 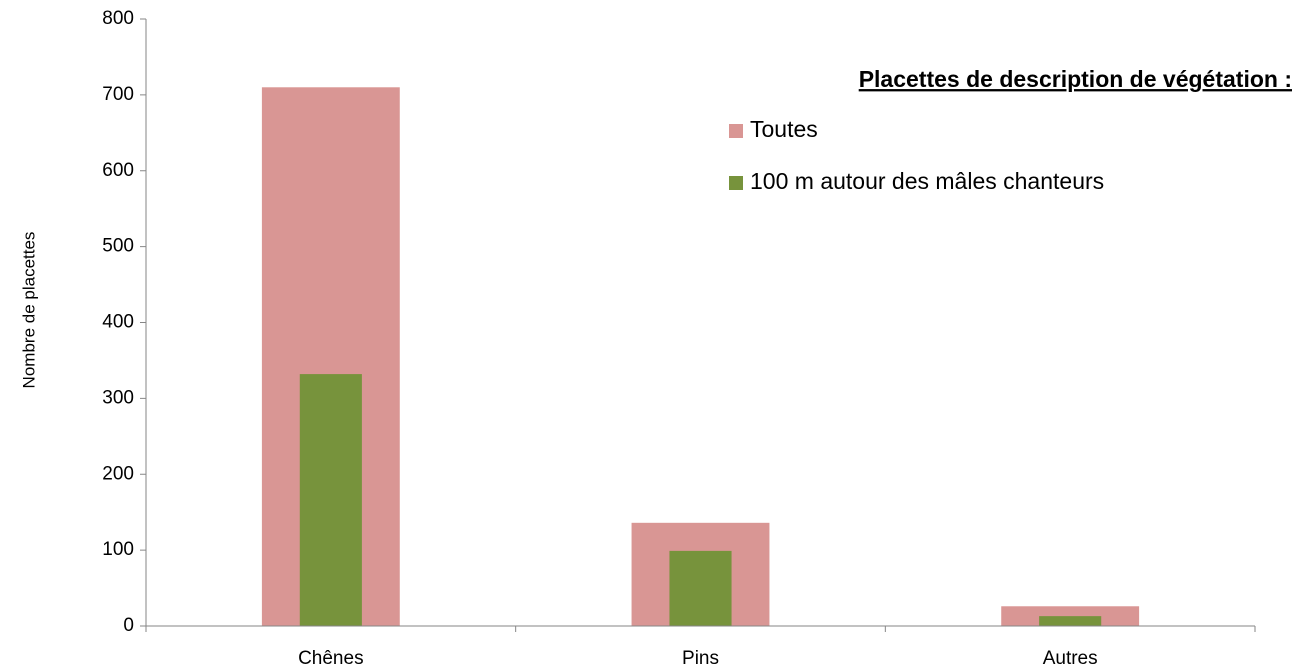 I want to click on y-tick-label: 0, so click(x=128, y=625).